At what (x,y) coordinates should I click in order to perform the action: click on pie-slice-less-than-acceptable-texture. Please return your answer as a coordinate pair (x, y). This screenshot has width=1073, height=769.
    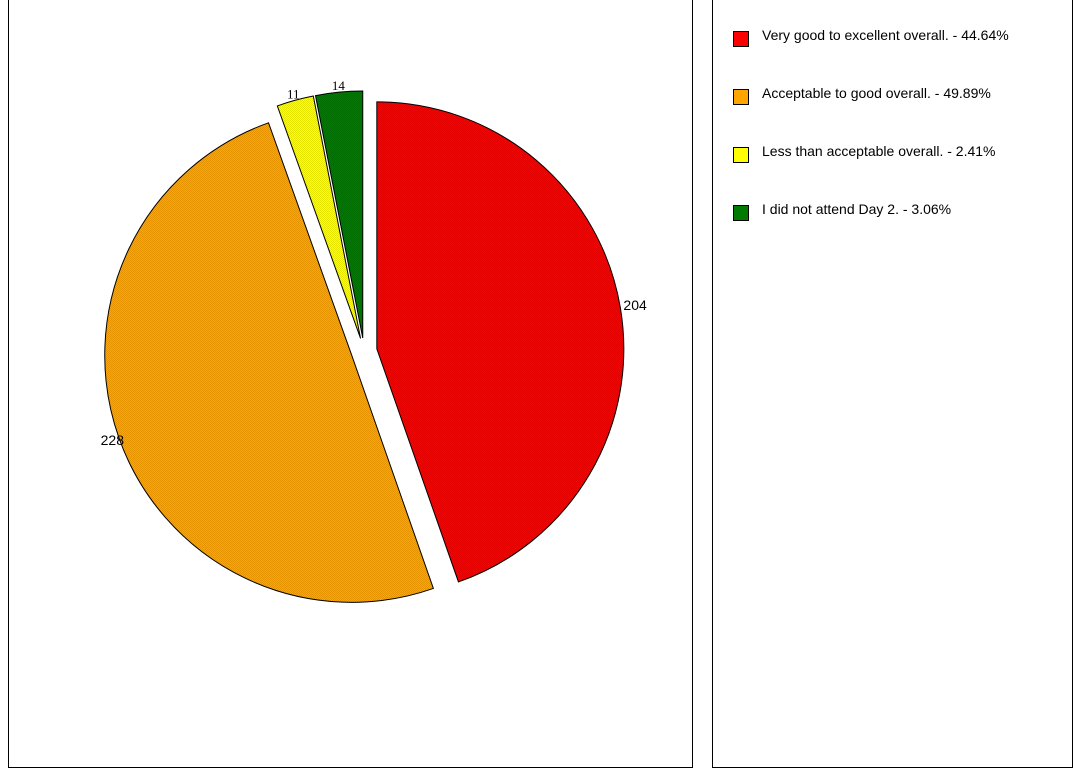
    Looking at the image, I should click on (319, 217).